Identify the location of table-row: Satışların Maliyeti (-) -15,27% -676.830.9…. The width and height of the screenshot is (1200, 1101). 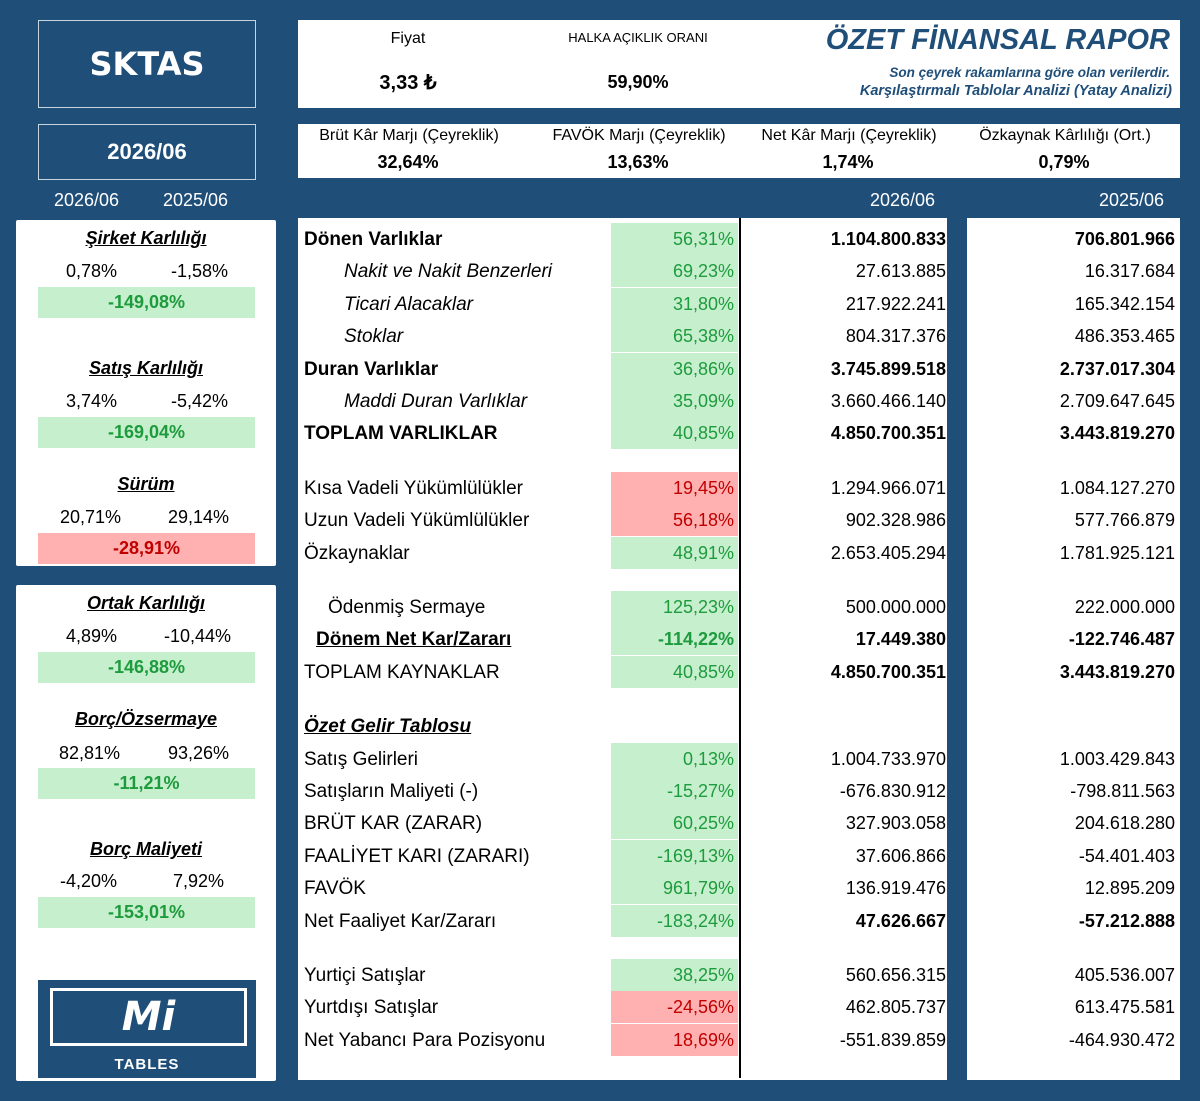
(739, 791).